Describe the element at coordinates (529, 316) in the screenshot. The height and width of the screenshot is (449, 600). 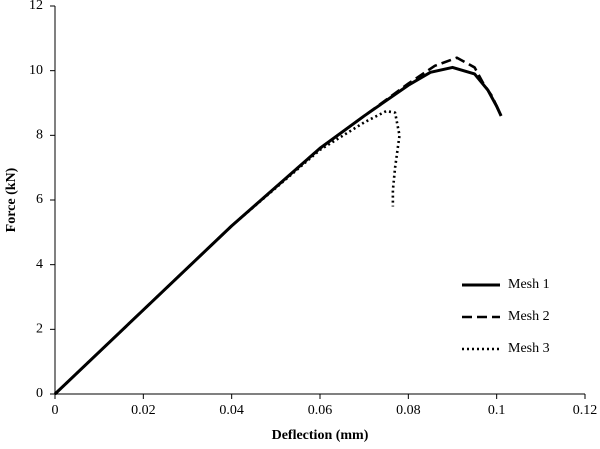
I see `legend-label: Mesh 2` at that location.